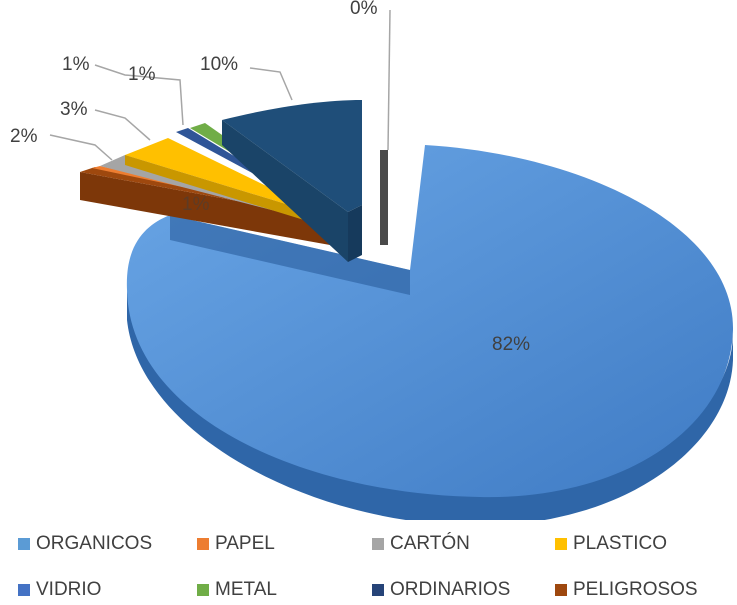  Describe the element at coordinates (635, 589) in the screenshot. I see `legend-label: PELIGROSOS` at that location.